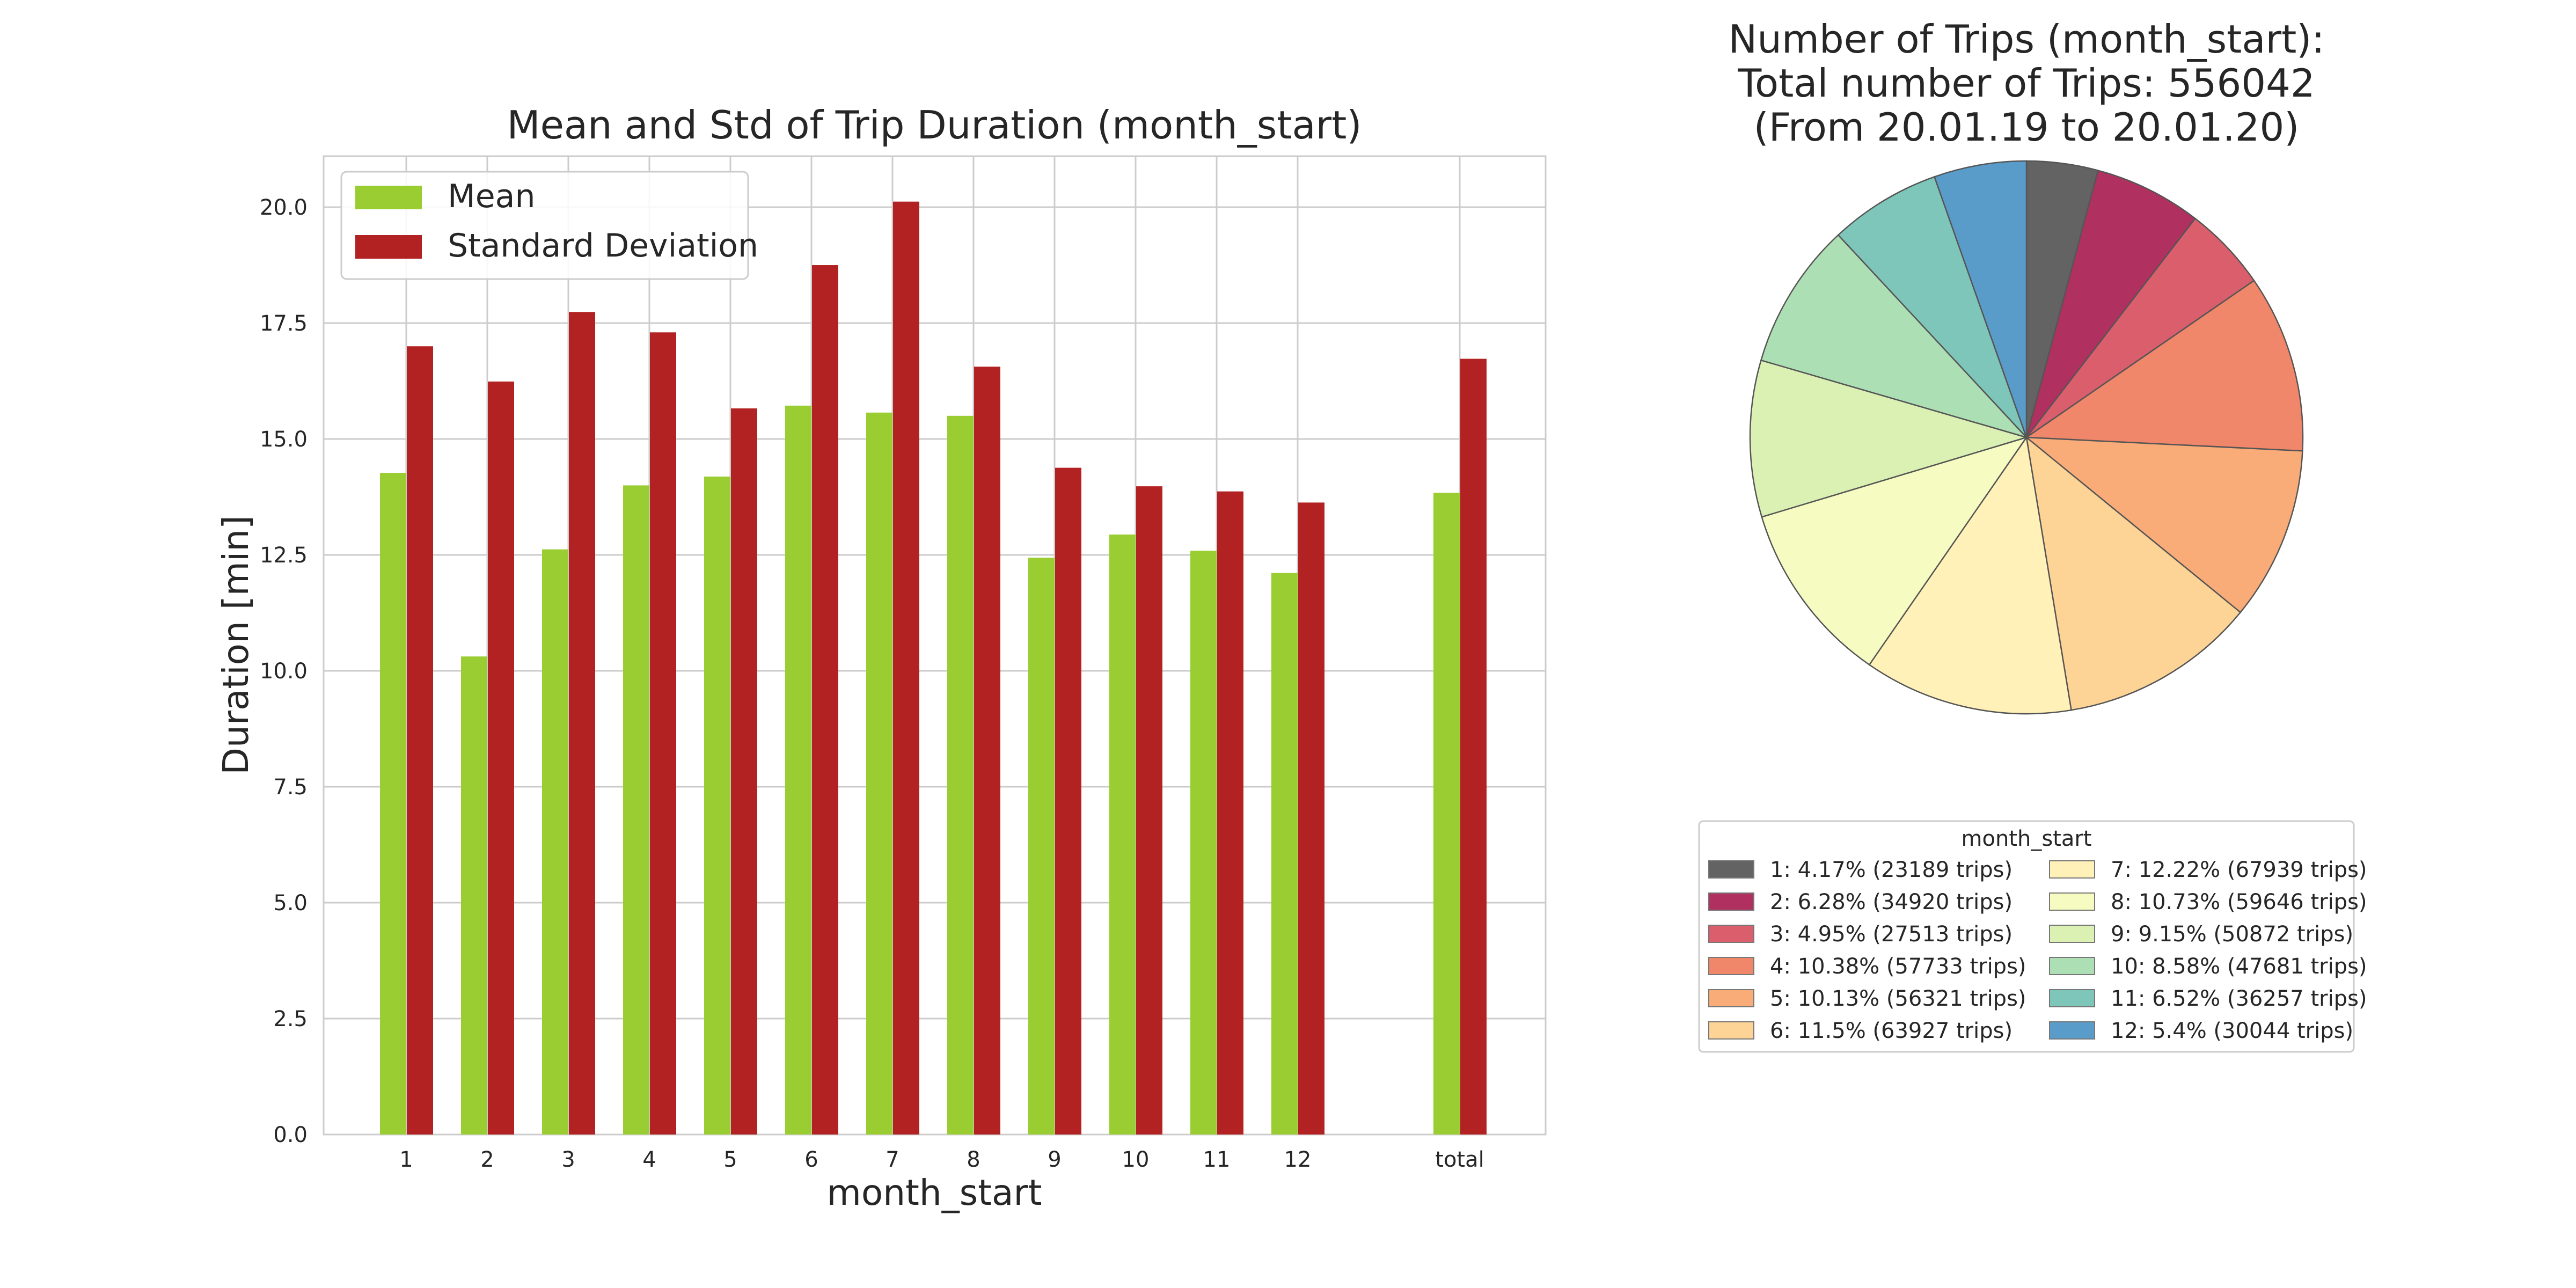 This screenshot has height=1288, width=2576. Describe the element at coordinates (406, 1159) in the screenshot. I see `bar-x-tick-label: 1` at that location.